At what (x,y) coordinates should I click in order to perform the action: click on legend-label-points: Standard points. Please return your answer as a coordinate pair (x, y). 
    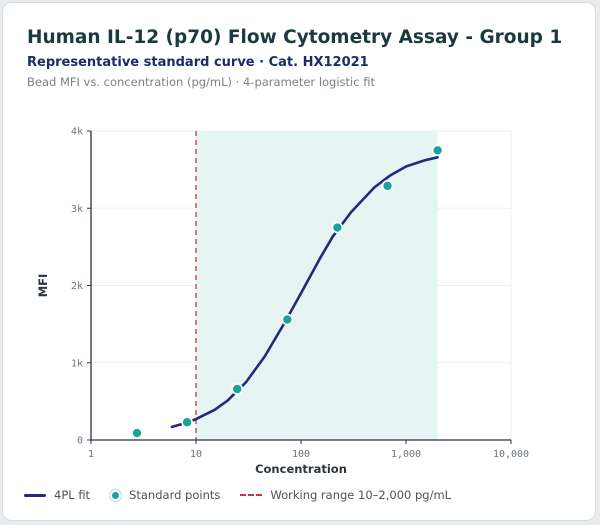
    Looking at the image, I should click on (175, 495).